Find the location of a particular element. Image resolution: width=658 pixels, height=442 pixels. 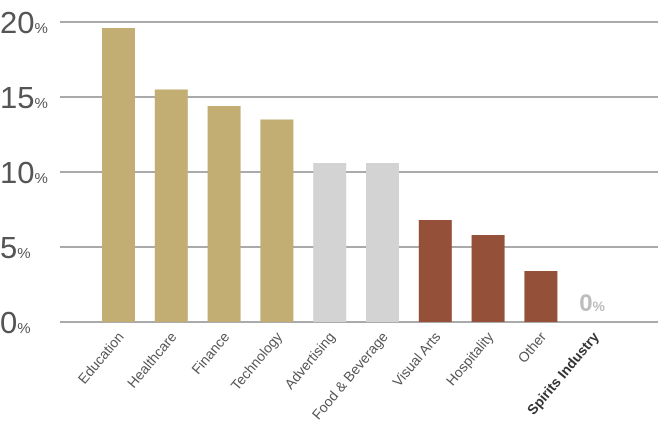

ytick-label-5: 5% is located at coordinates (15, 247).